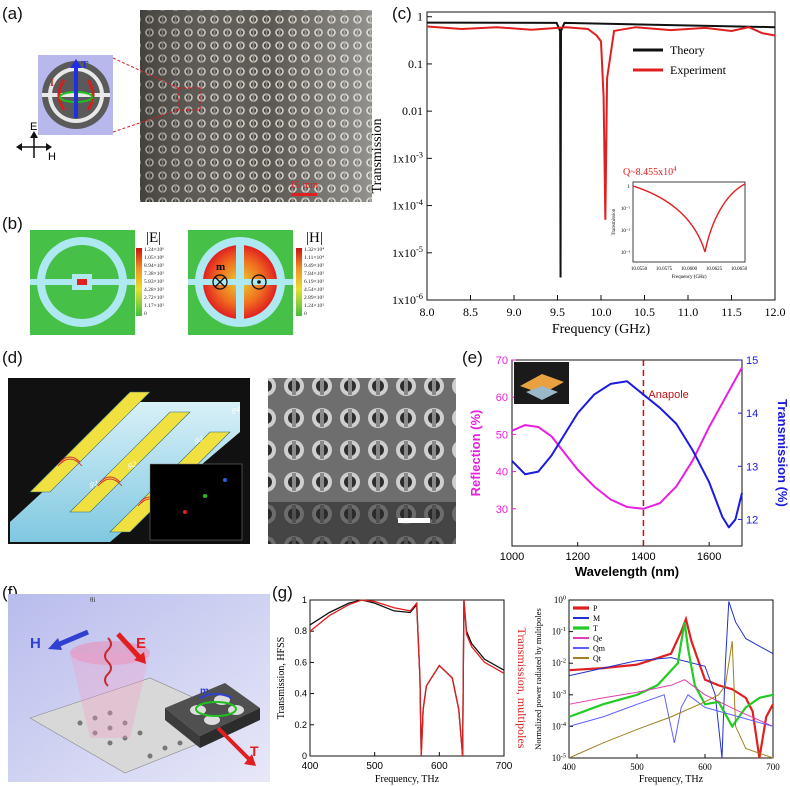 This screenshot has width=790, height=786. I want to click on inset-t-label: T, so click(85, 65).